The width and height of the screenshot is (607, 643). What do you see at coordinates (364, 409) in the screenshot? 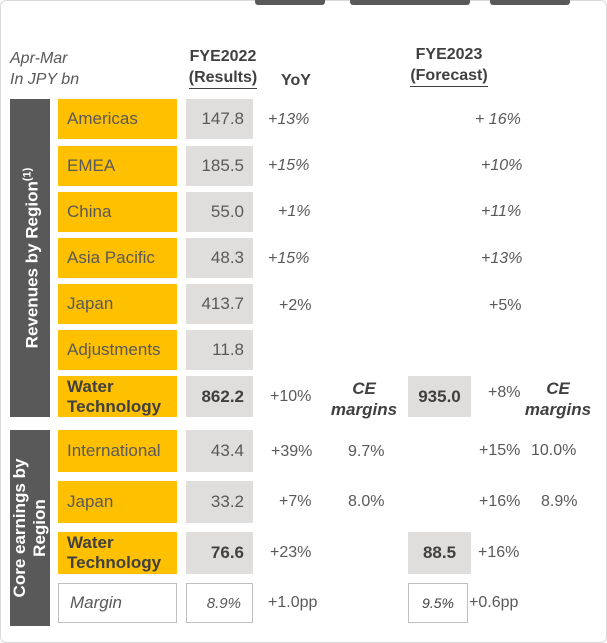
I see `ce-margins-line2: margins` at bounding box center [364, 409].